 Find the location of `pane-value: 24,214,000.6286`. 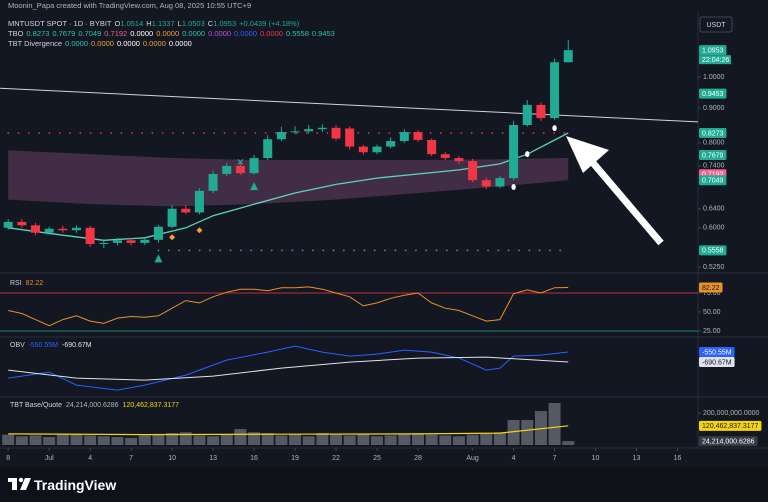

pane-value: 24,214,000.6286 is located at coordinates (92, 405).